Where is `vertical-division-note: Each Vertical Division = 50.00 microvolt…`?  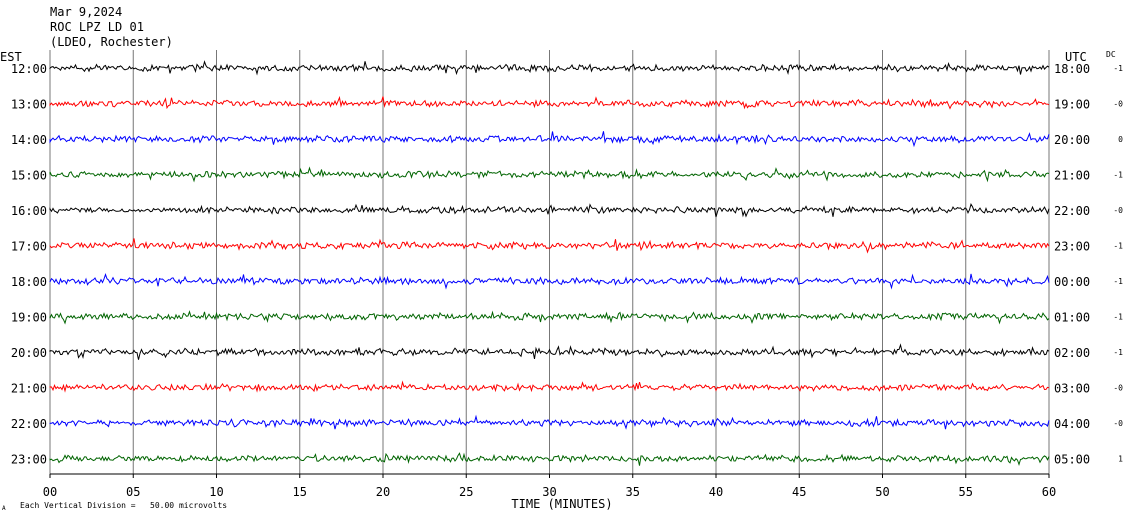
vertical-division-note: Each Vertical Division = 50.00 microvolt… is located at coordinates (123, 505).